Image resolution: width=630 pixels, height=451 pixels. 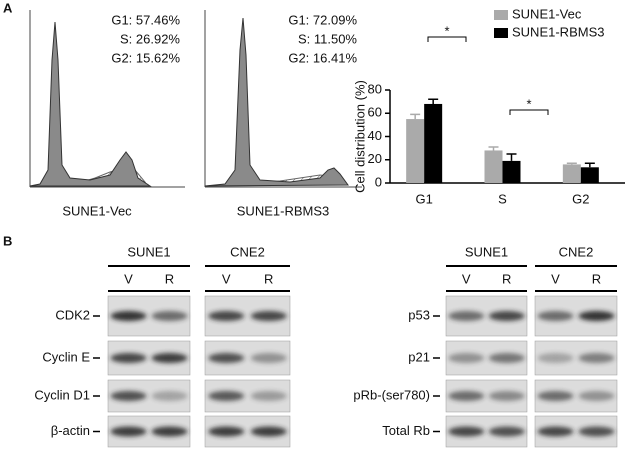 What do you see at coordinates (70, 430) in the screenshot?
I see `blot-row-label: β-actin` at bounding box center [70, 430].